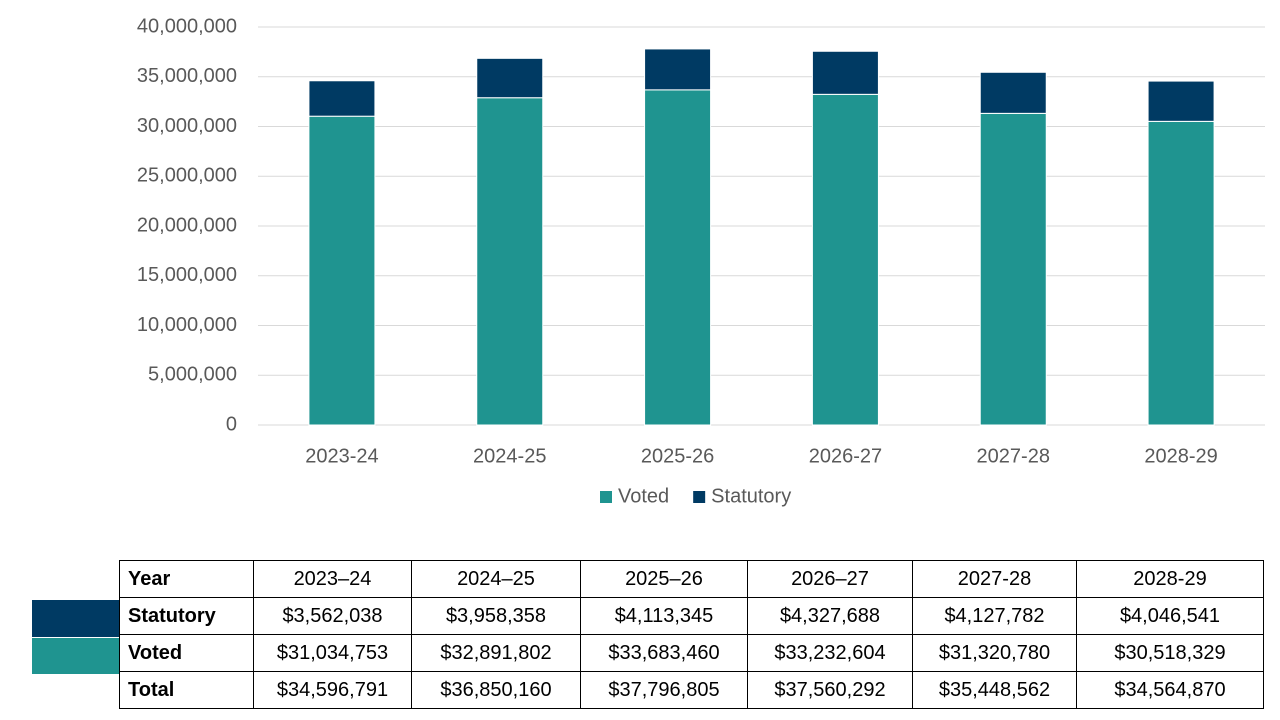  Describe the element at coordinates (994, 579) in the screenshot. I see `table-cell: 2027-28` at that location.